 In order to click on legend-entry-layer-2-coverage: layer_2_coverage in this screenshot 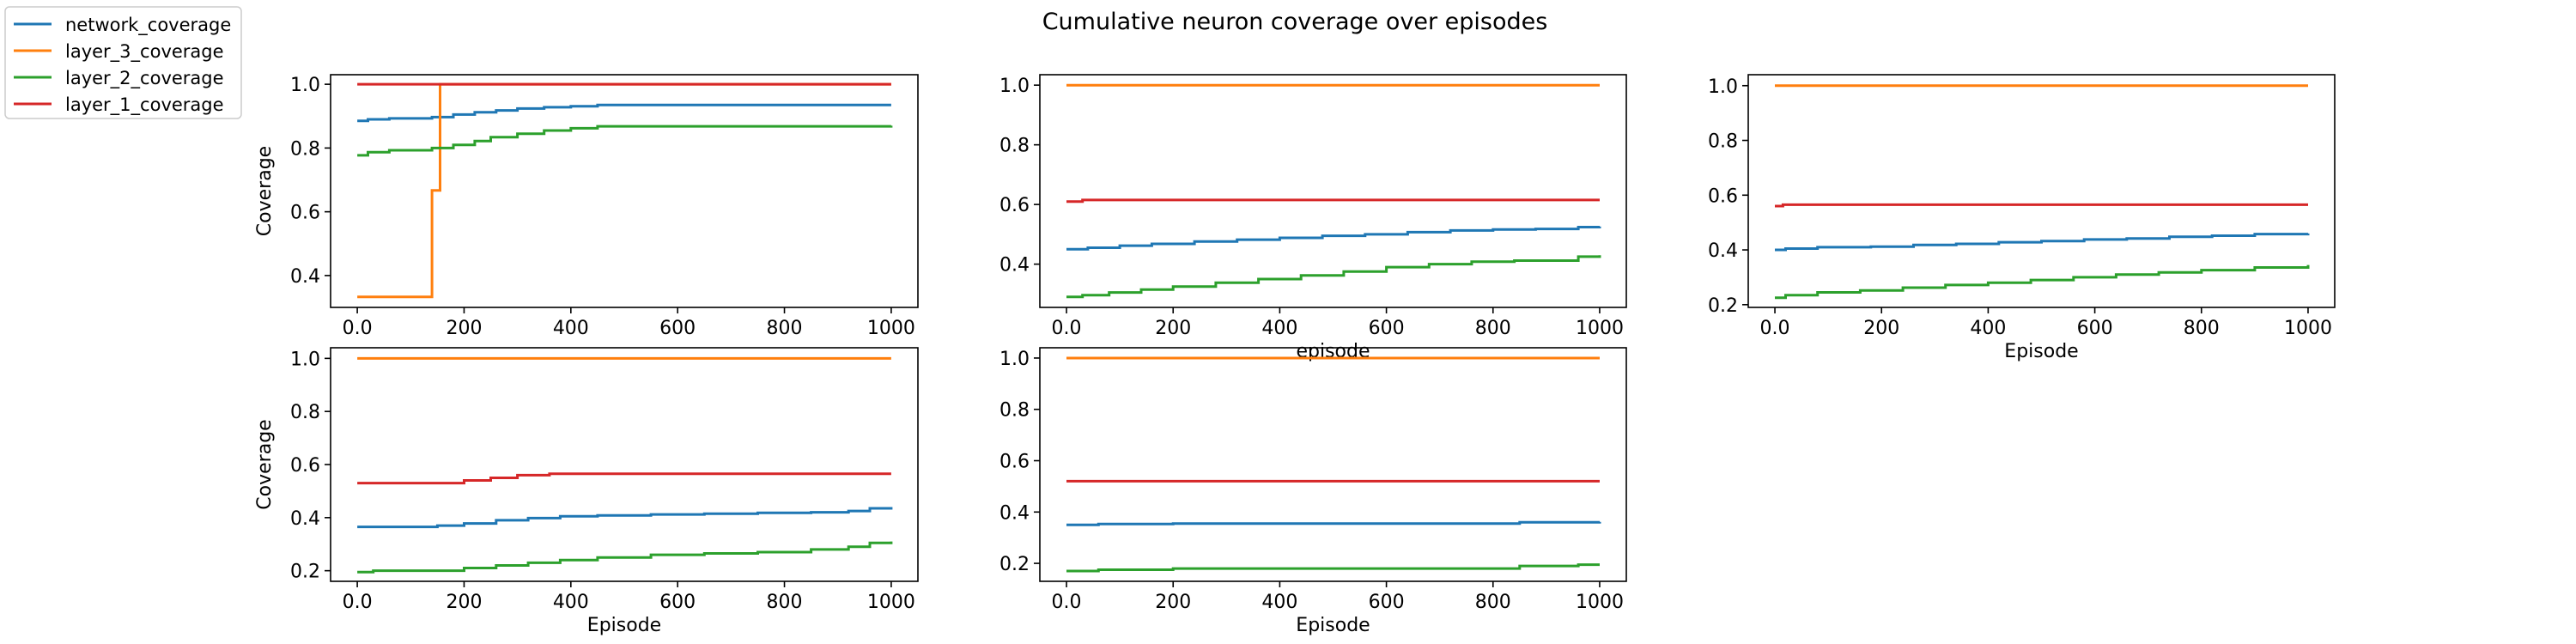, I will do `click(119, 78)`.